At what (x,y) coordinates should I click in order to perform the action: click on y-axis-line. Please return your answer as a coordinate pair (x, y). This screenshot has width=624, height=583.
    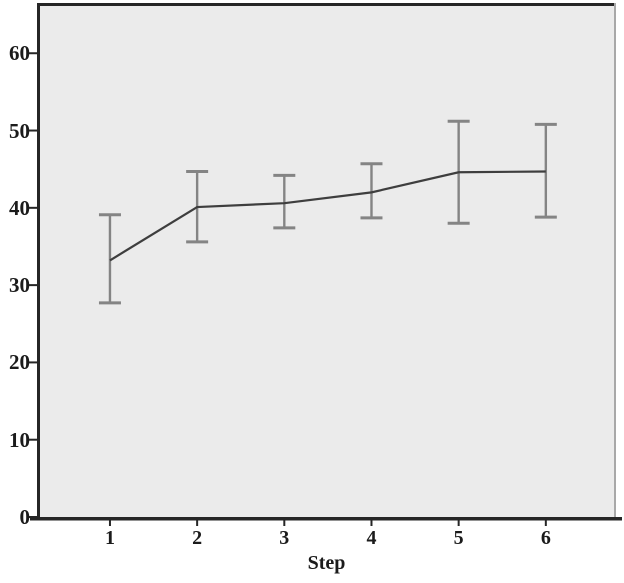
    Looking at the image, I should click on (38, 261).